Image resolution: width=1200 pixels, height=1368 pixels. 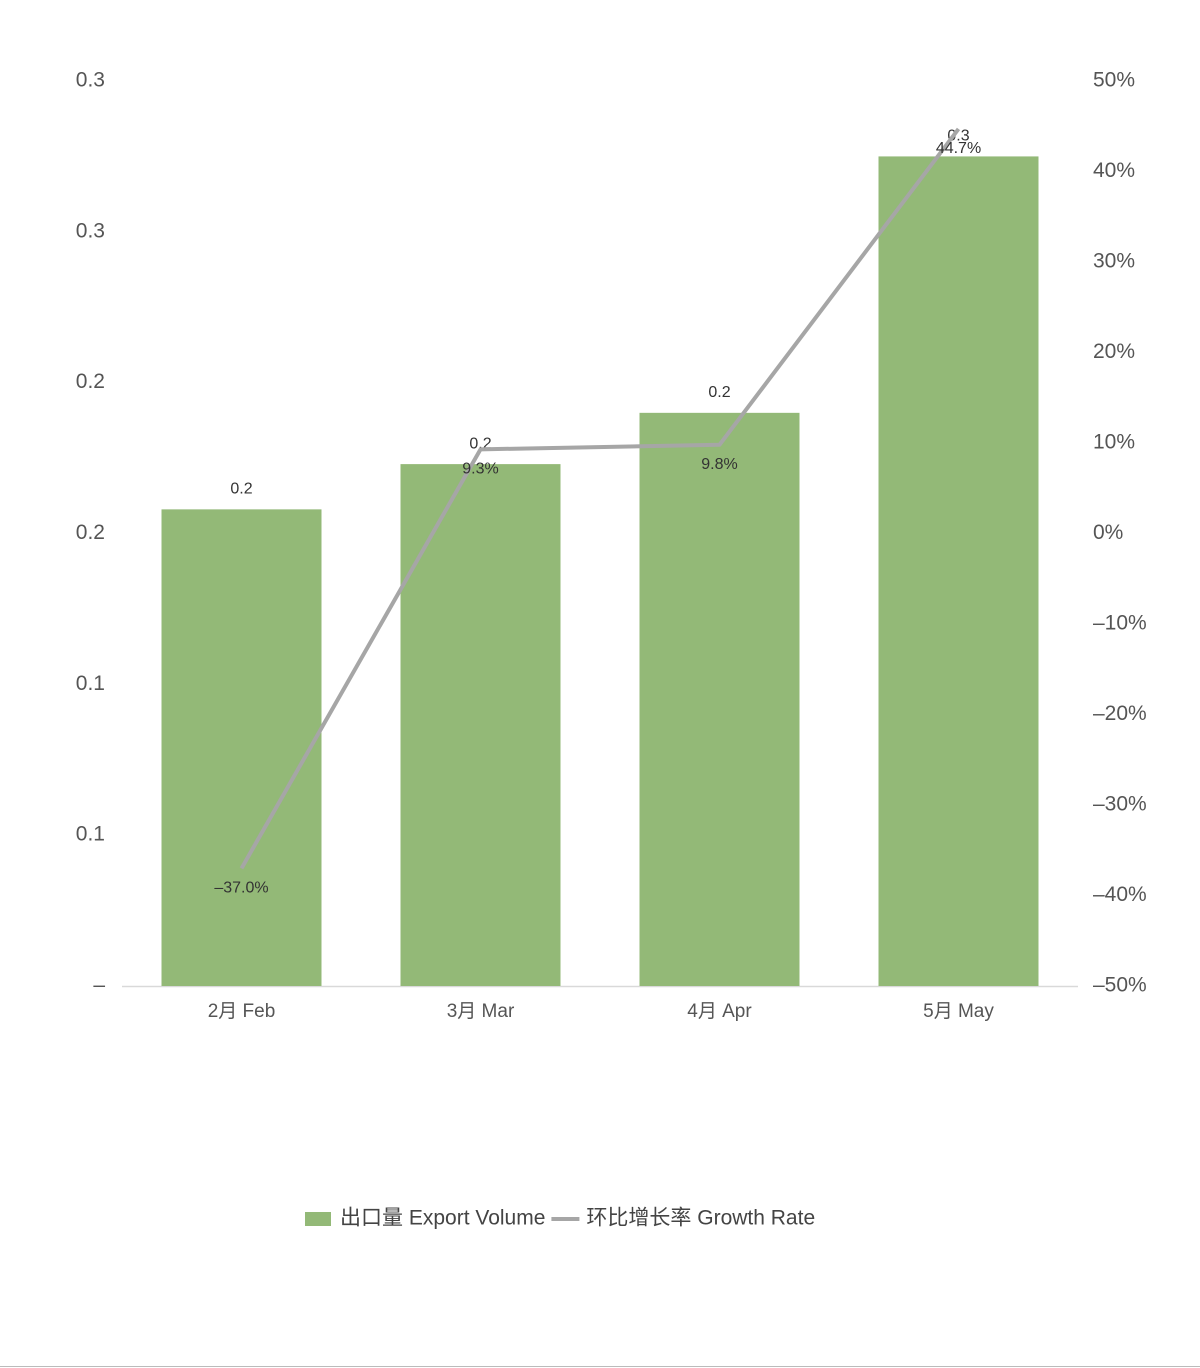 I want to click on y2-tick-label: 30%, so click(x=1114, y=261).